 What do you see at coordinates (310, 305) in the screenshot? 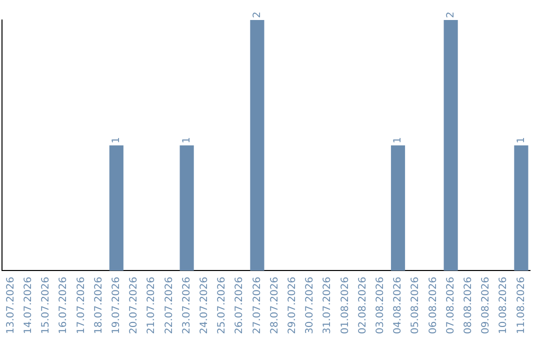
I see `x-tick-label: 30.07.2026` at bounding box center [310, 305].